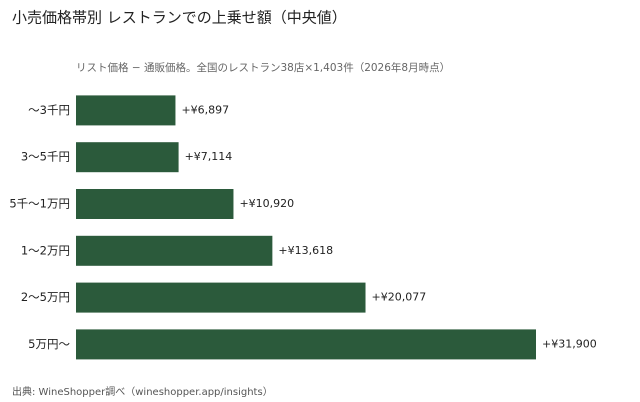 The image size is (640, 402). What do you see at coordinates (49, 344) in the screenshot?
I see `category-label: 5万円〜` at bounding box center [49, 344].